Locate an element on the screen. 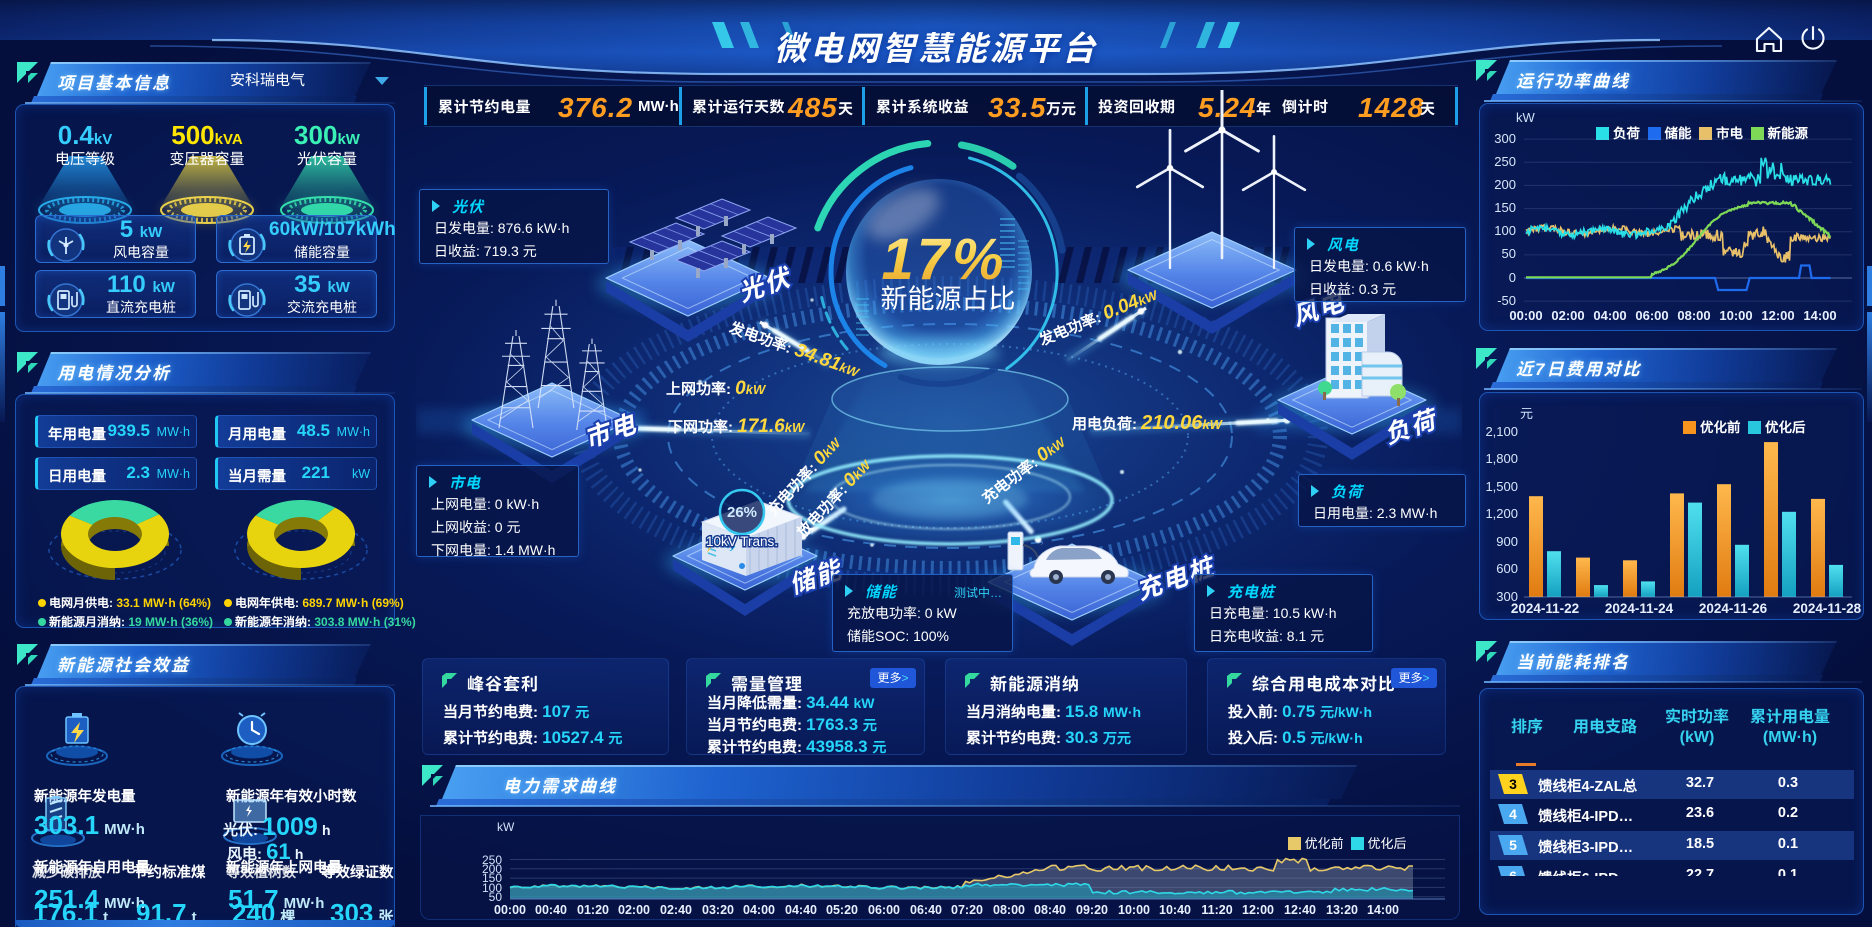 Image resolution: width=1872 pixels, height=927 pixels. svg-text: 新能源占比 is located at coordinates (948, 299).